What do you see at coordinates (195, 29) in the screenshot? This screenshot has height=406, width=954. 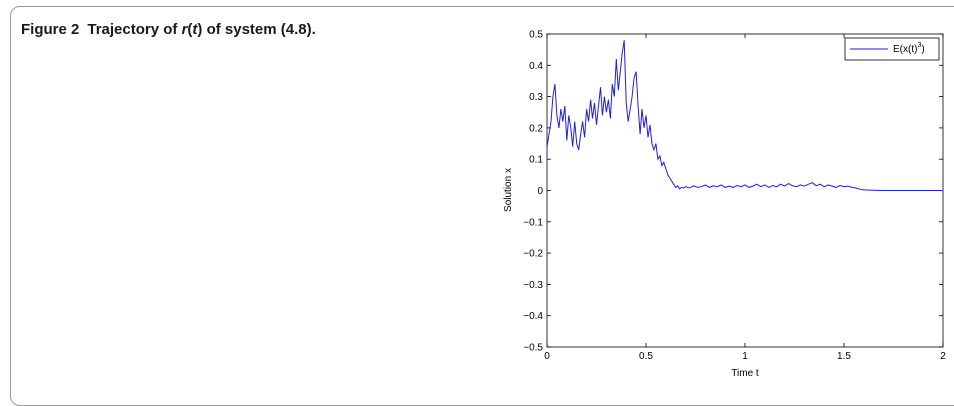 I see `caption-var-t: t` at bounding box center [195, 29].